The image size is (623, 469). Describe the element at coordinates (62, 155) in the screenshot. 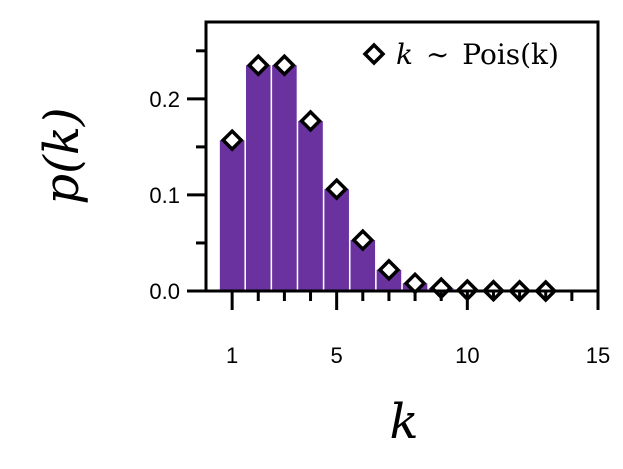

I see `y-axis-label: p(k)` at that location.